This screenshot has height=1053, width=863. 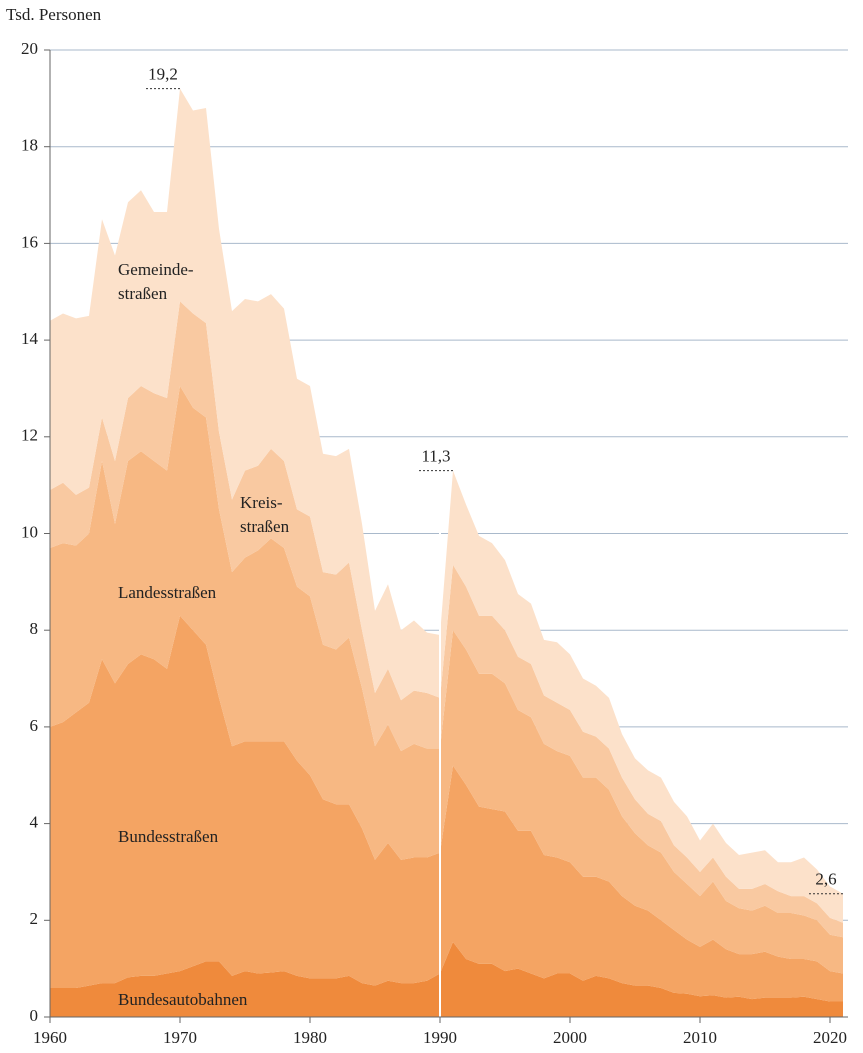 What do you see at coordinates (440, 1037) in the screenshot?
I see `x-tick-label: 1990` at bounding box center [440, 1037].